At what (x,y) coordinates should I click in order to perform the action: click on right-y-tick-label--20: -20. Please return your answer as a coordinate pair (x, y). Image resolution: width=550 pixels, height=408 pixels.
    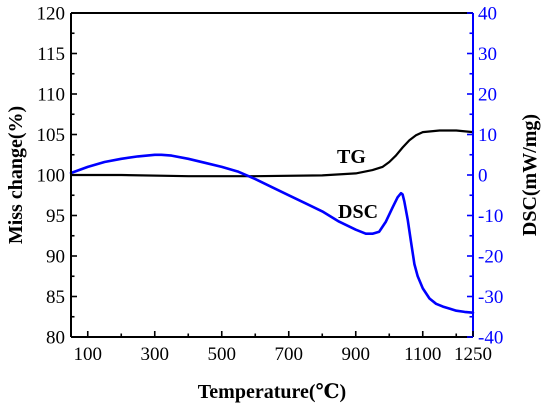
    Looking at the image, I should click on (490, 257).